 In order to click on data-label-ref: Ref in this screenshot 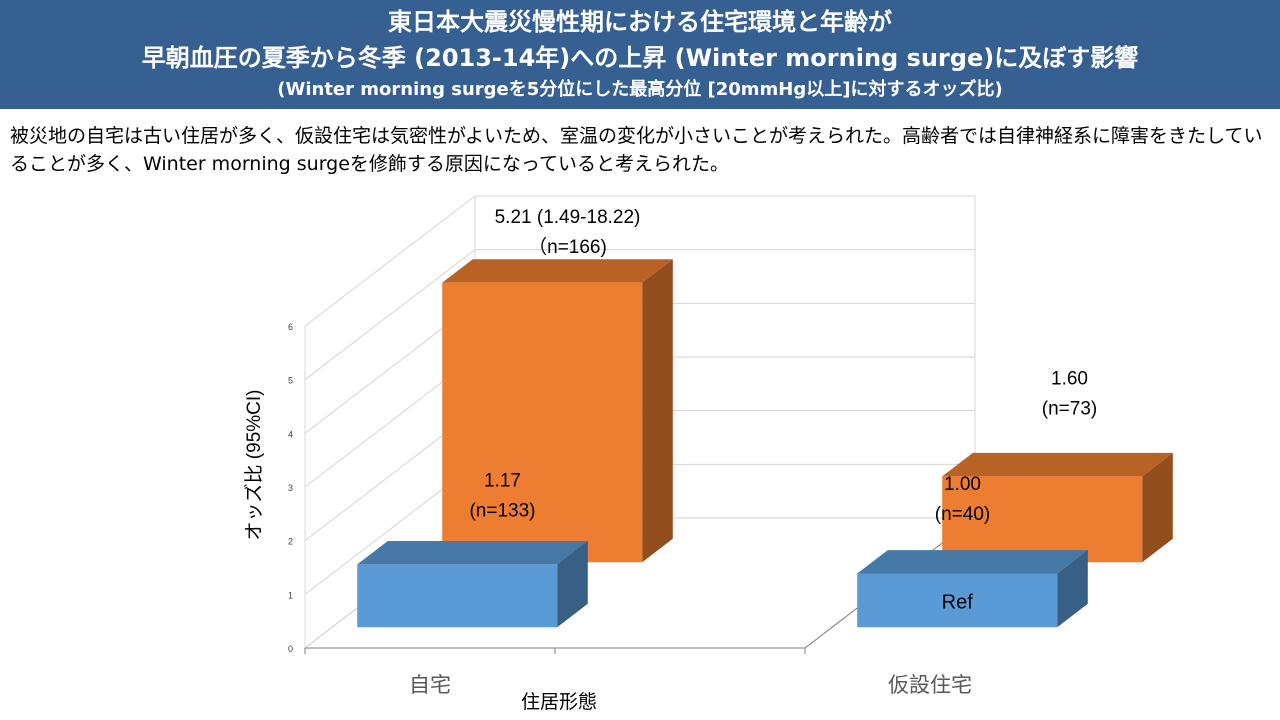, I will do `click(958, 602)`.